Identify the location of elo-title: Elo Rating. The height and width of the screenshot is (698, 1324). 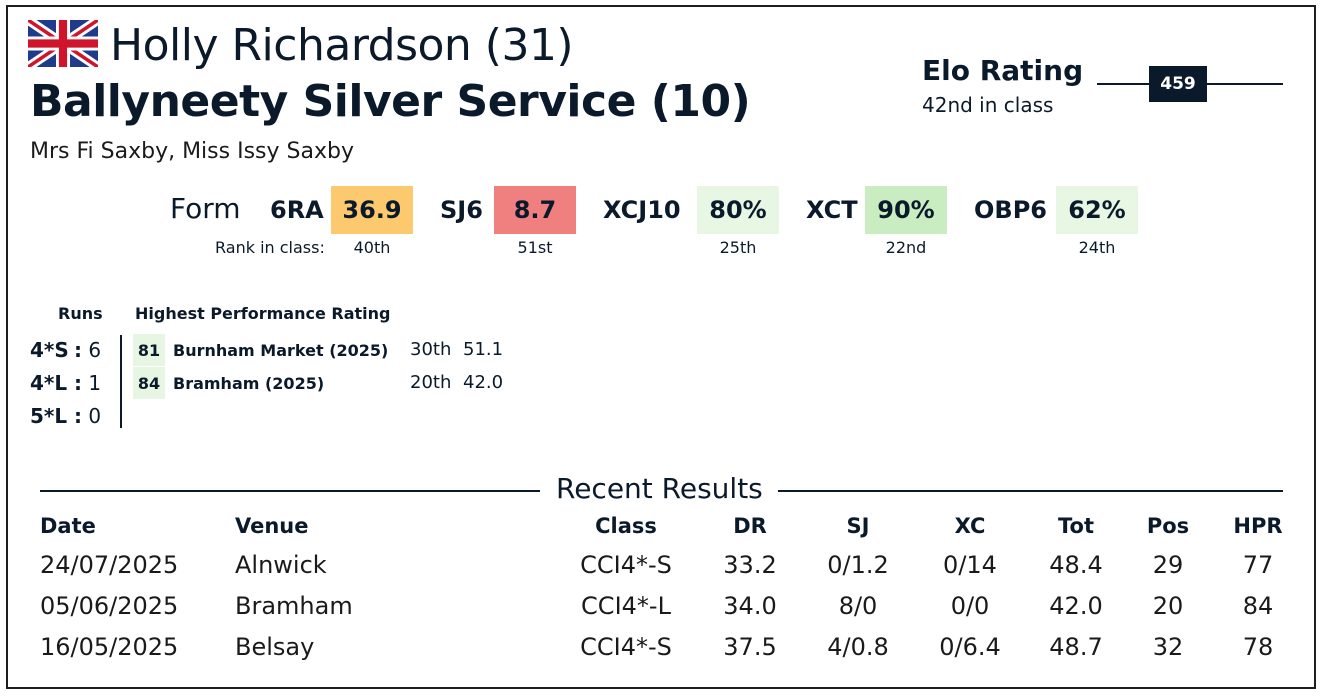
(1003, 70).